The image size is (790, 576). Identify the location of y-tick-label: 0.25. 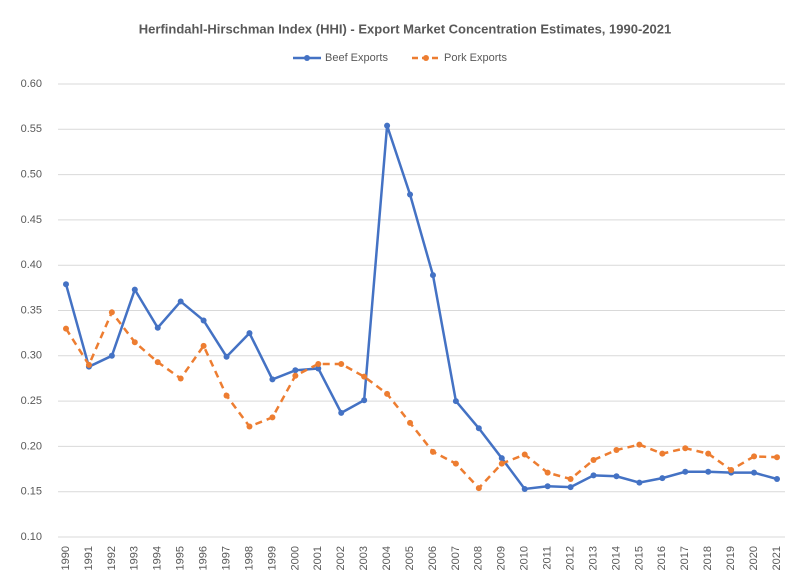
(31, 401).